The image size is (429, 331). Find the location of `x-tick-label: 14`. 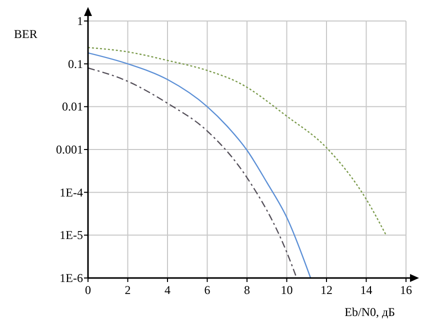

x-tick-label: 14 is located at coordinates (366, 290).